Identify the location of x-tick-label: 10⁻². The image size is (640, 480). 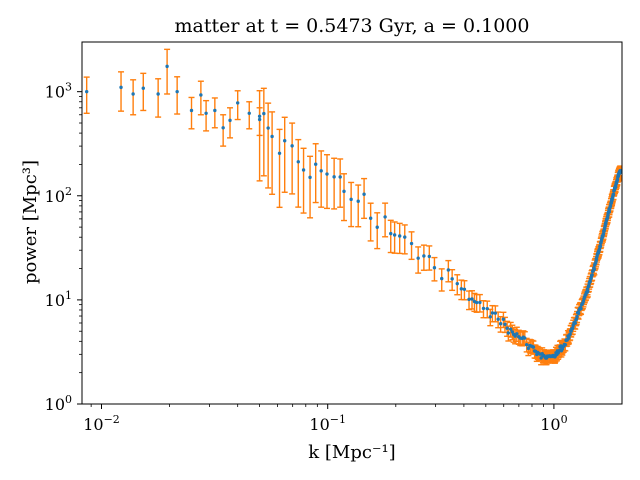
(101, 423).